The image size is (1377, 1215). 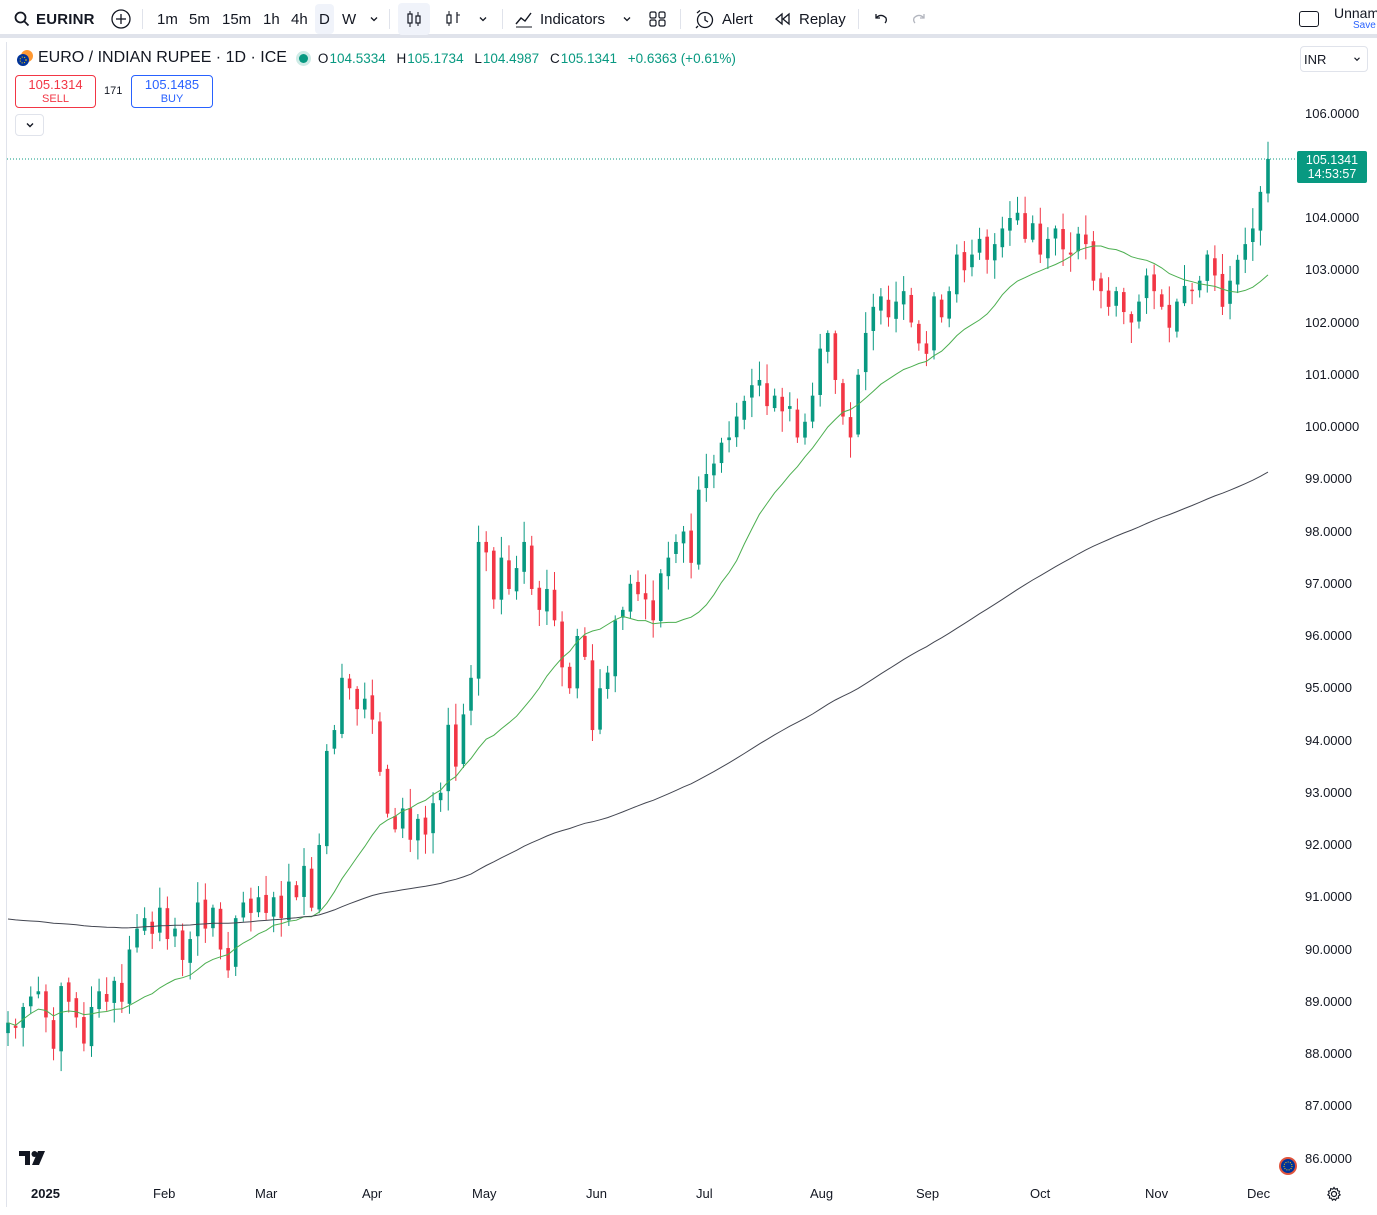 I want to click on currency-select: INR, so click(x=1334, y=59).